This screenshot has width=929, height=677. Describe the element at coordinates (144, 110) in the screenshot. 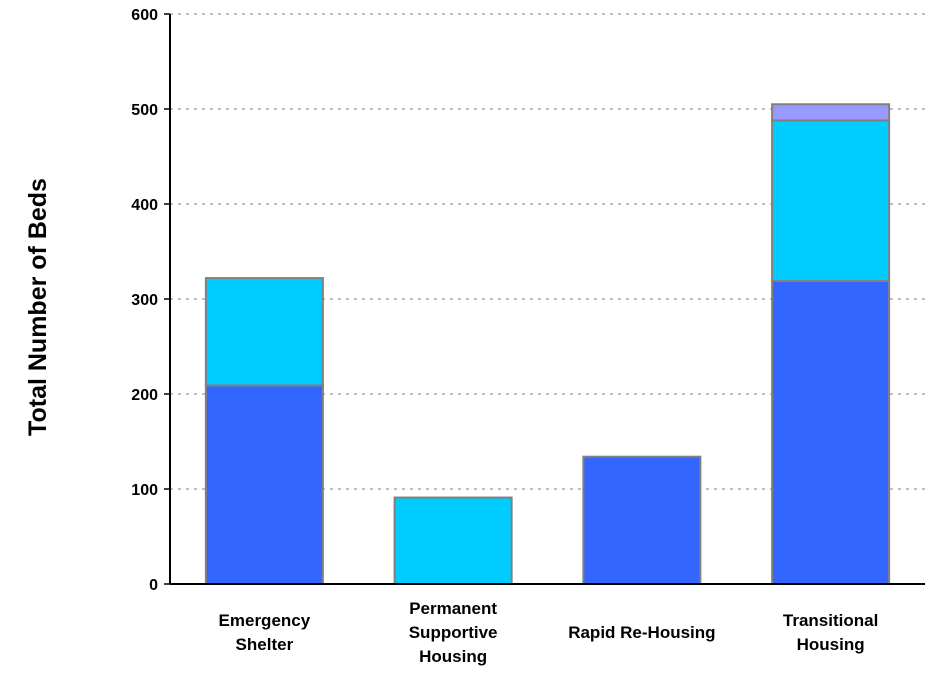

I see `y-tick-label: 500` at that location.